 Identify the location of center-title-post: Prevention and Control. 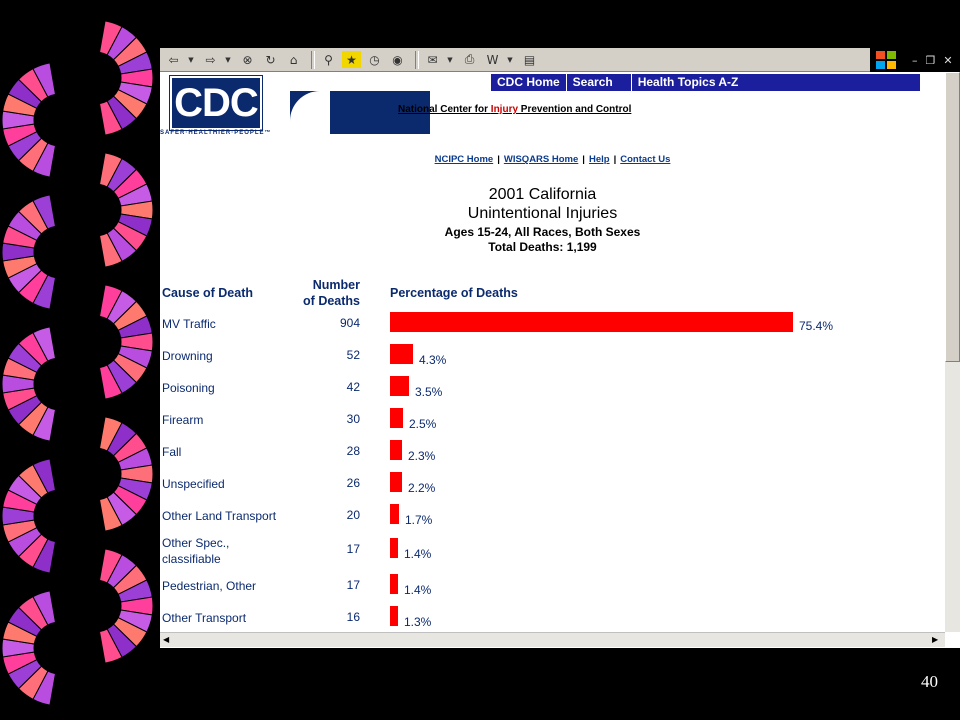
(575, 109).